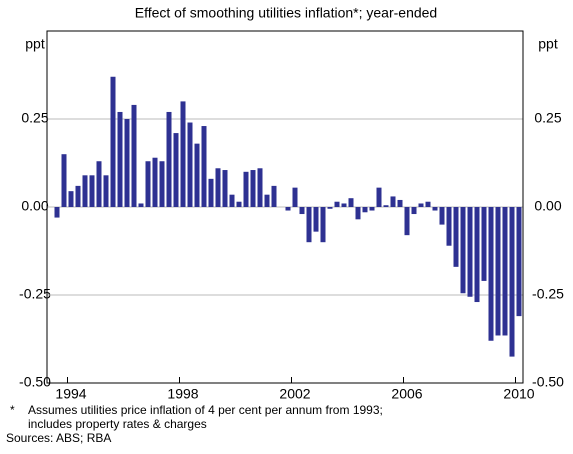  What do you see at coordinates (548, 382) in the screenshot?
I see `y-tick-label-right: -0.50` at bounding box center [548, 382].